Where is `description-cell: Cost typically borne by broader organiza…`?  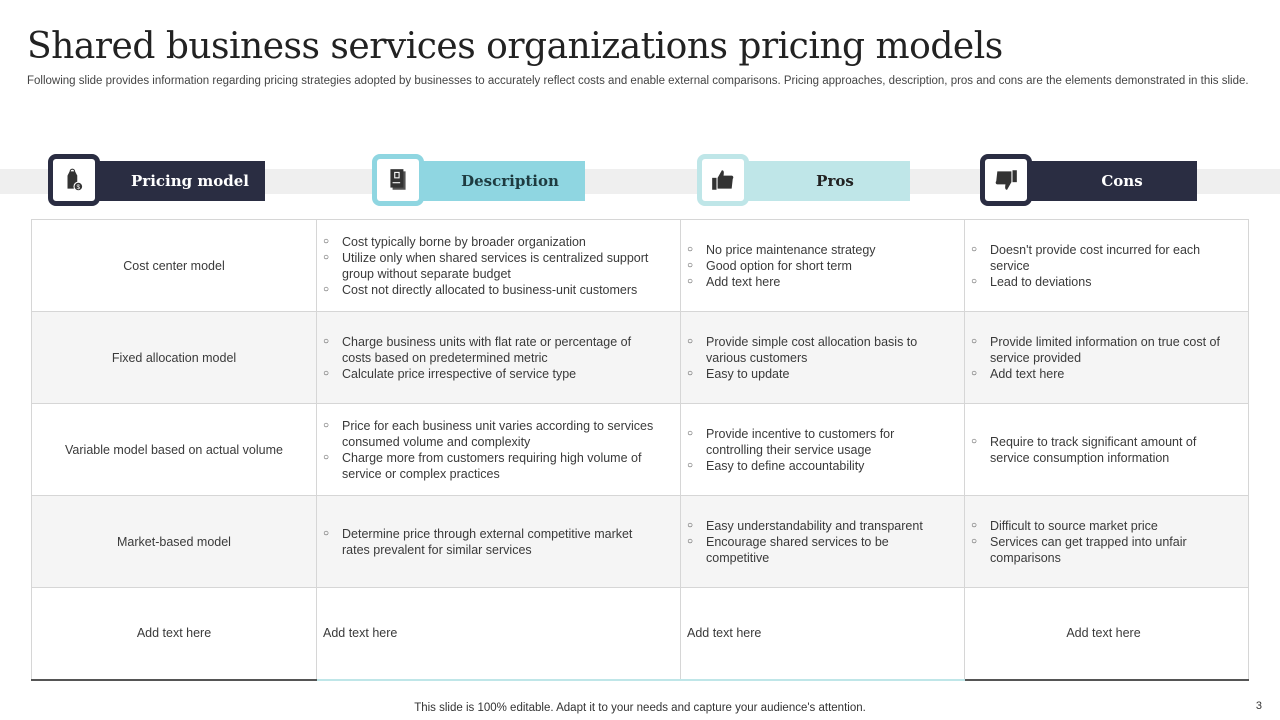
description-cell: Cost typically borne by broader organiza… is located at coordinates (498, 265).